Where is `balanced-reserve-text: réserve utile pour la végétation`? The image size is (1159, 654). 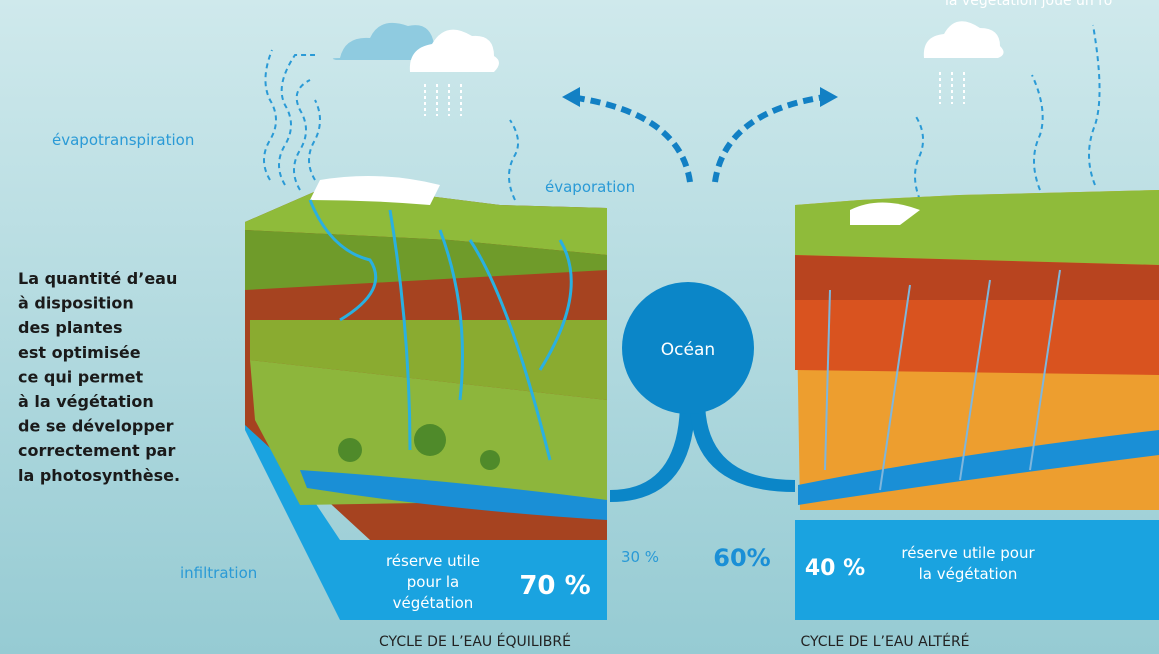
balanced-reserve-text: réserve utile pour la végétation is located at coordinates (433, 582).